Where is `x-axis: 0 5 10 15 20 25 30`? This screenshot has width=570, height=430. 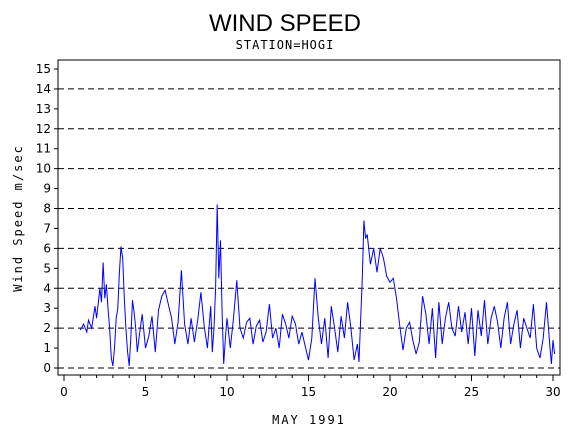 x-axis: 0 5 10 15 20 25 30 is located at coordinates (310, 387).